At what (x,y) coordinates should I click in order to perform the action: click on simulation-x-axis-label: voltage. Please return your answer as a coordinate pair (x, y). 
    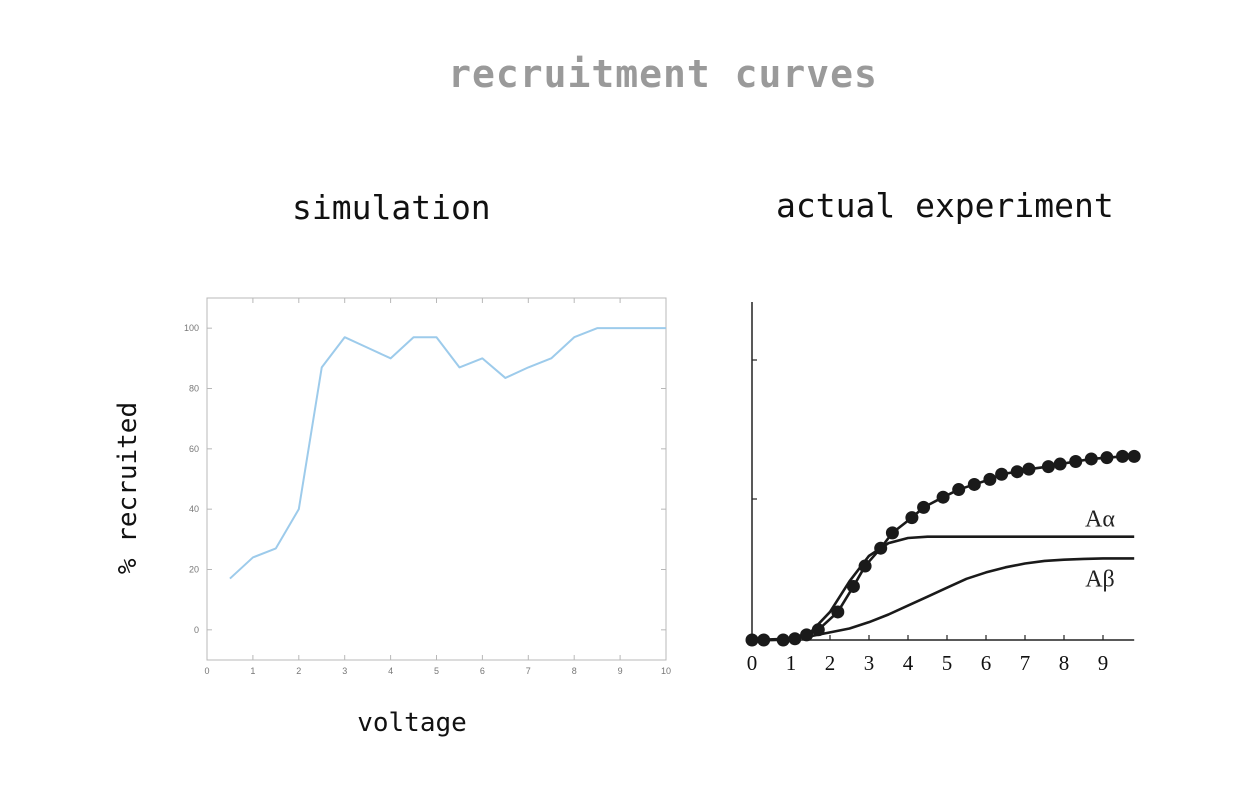
    Looking at the image, I should click on (412, 723).